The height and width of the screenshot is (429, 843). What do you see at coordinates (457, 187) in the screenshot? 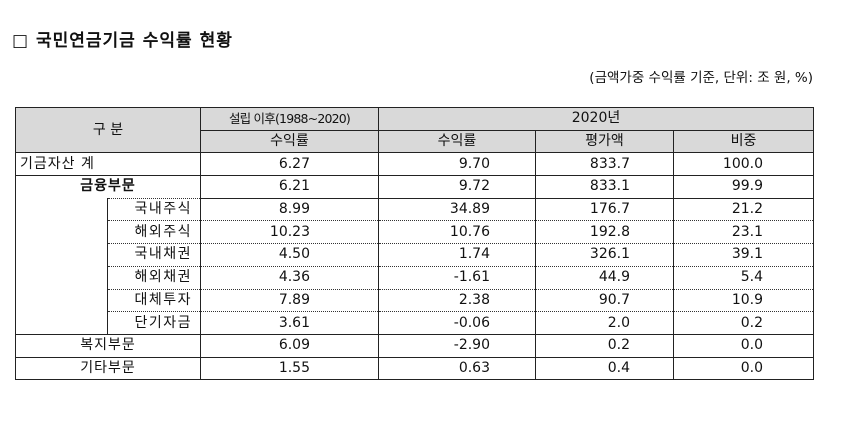
I see `cell-return: 9.72` at bounding box center [457, 187].